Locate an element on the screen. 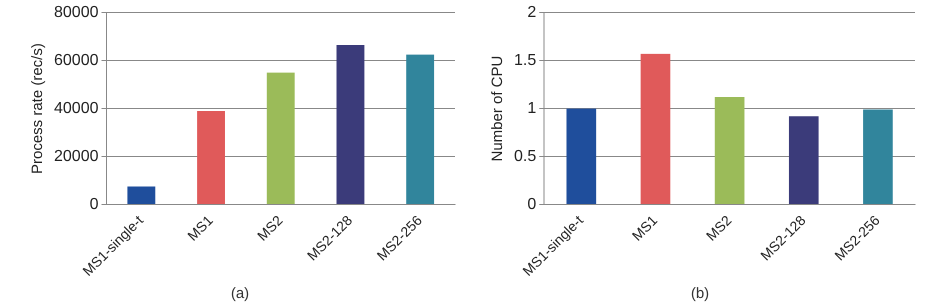 Image resolution: width=935 pixels, height=305 pixels. y-tick-label: 80000 is located at coordinates (76, 13).